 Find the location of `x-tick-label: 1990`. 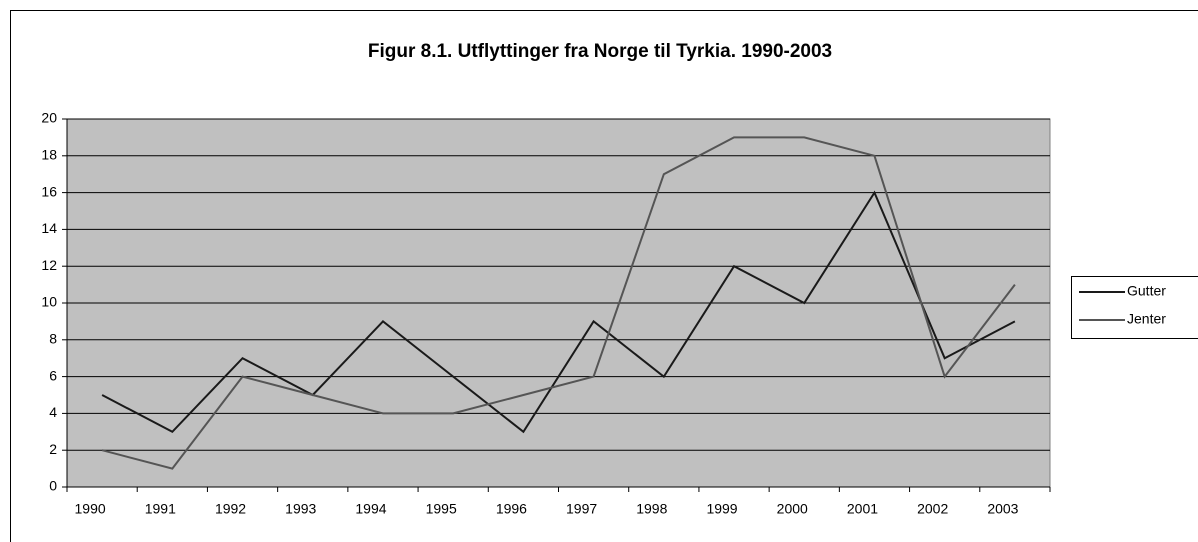

x-tick-label: 1990 is located at coordinates (90, 509).